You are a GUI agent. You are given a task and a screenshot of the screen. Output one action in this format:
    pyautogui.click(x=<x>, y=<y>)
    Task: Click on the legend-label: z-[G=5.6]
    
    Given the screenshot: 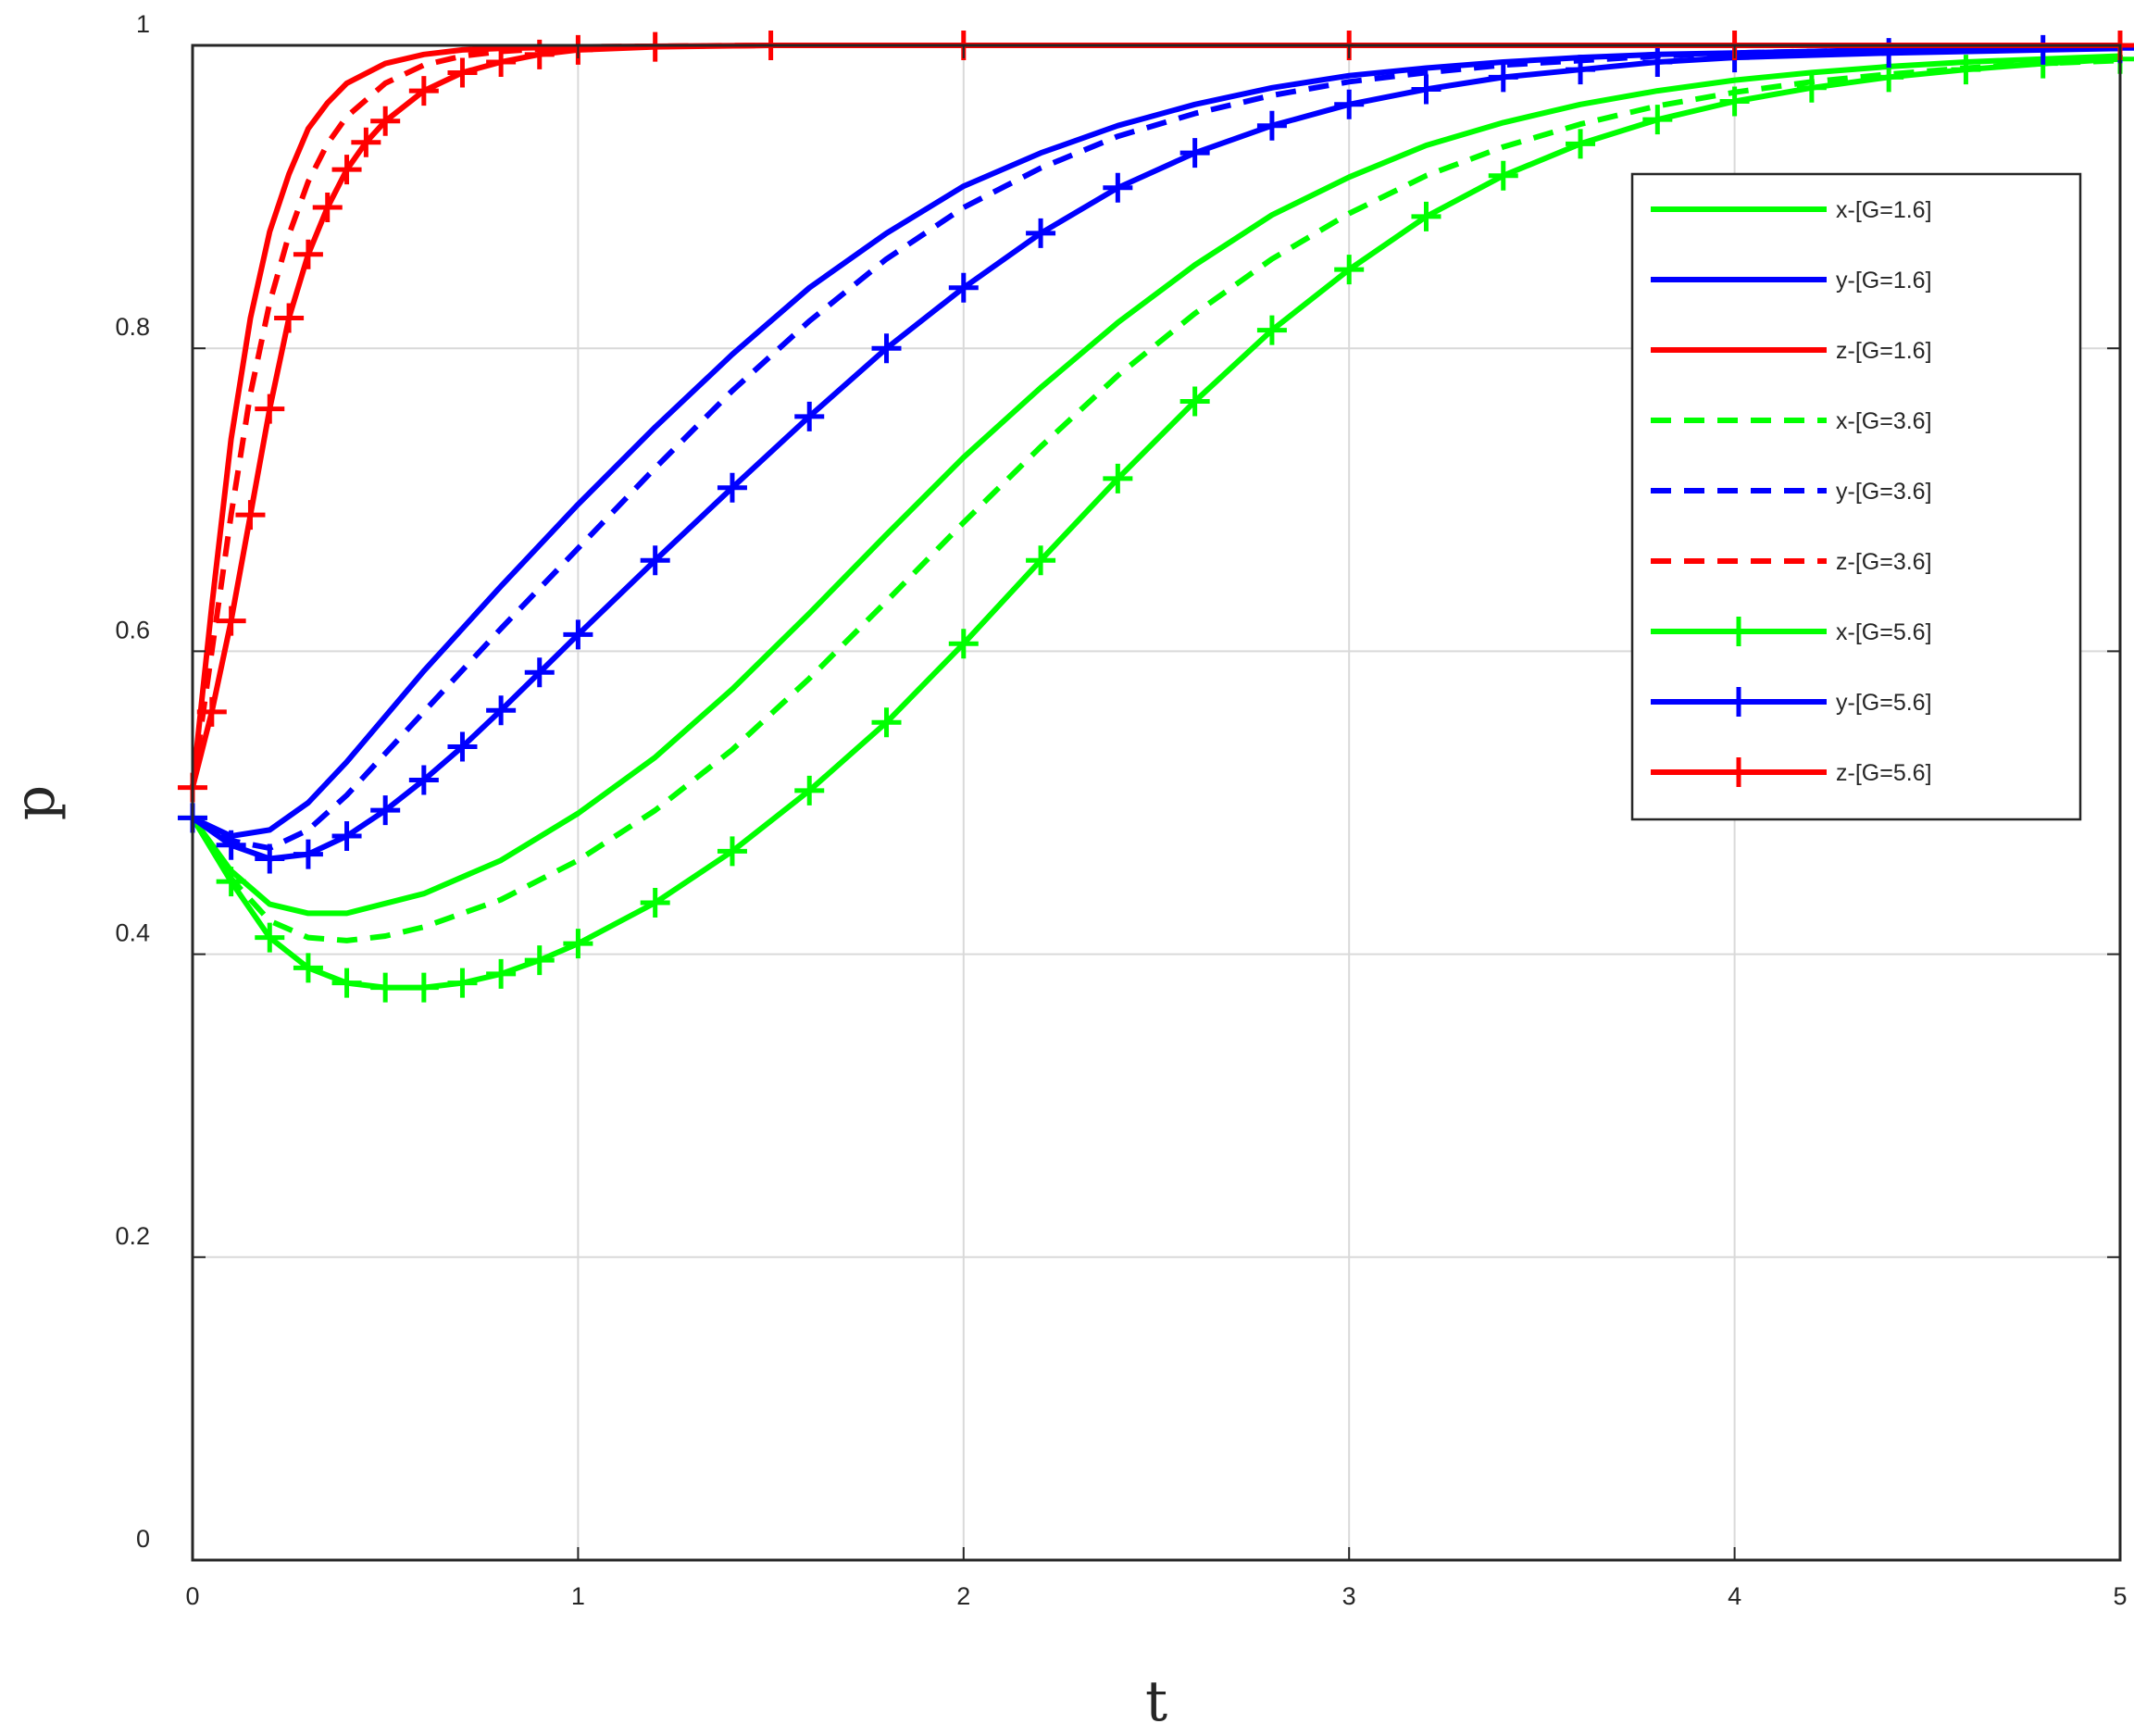 What is the action you would take?
    pyautogui.click(x=1884, y=773)
    